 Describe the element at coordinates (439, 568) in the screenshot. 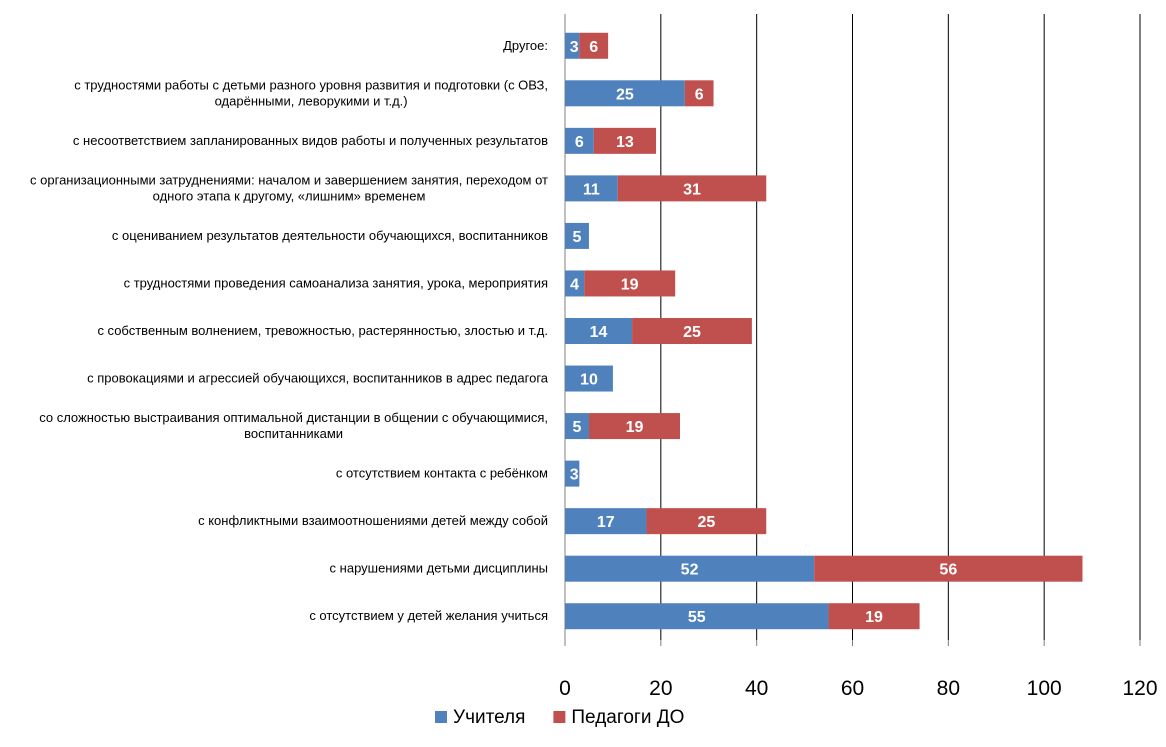

I see `category-label: с нарушениями детьми дисциплины` at that location.